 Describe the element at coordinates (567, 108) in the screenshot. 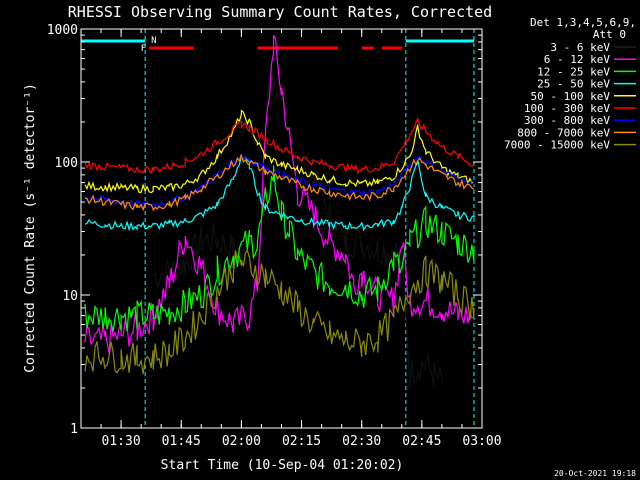

I see `legend-label: 100 - 300 keV` at that location.